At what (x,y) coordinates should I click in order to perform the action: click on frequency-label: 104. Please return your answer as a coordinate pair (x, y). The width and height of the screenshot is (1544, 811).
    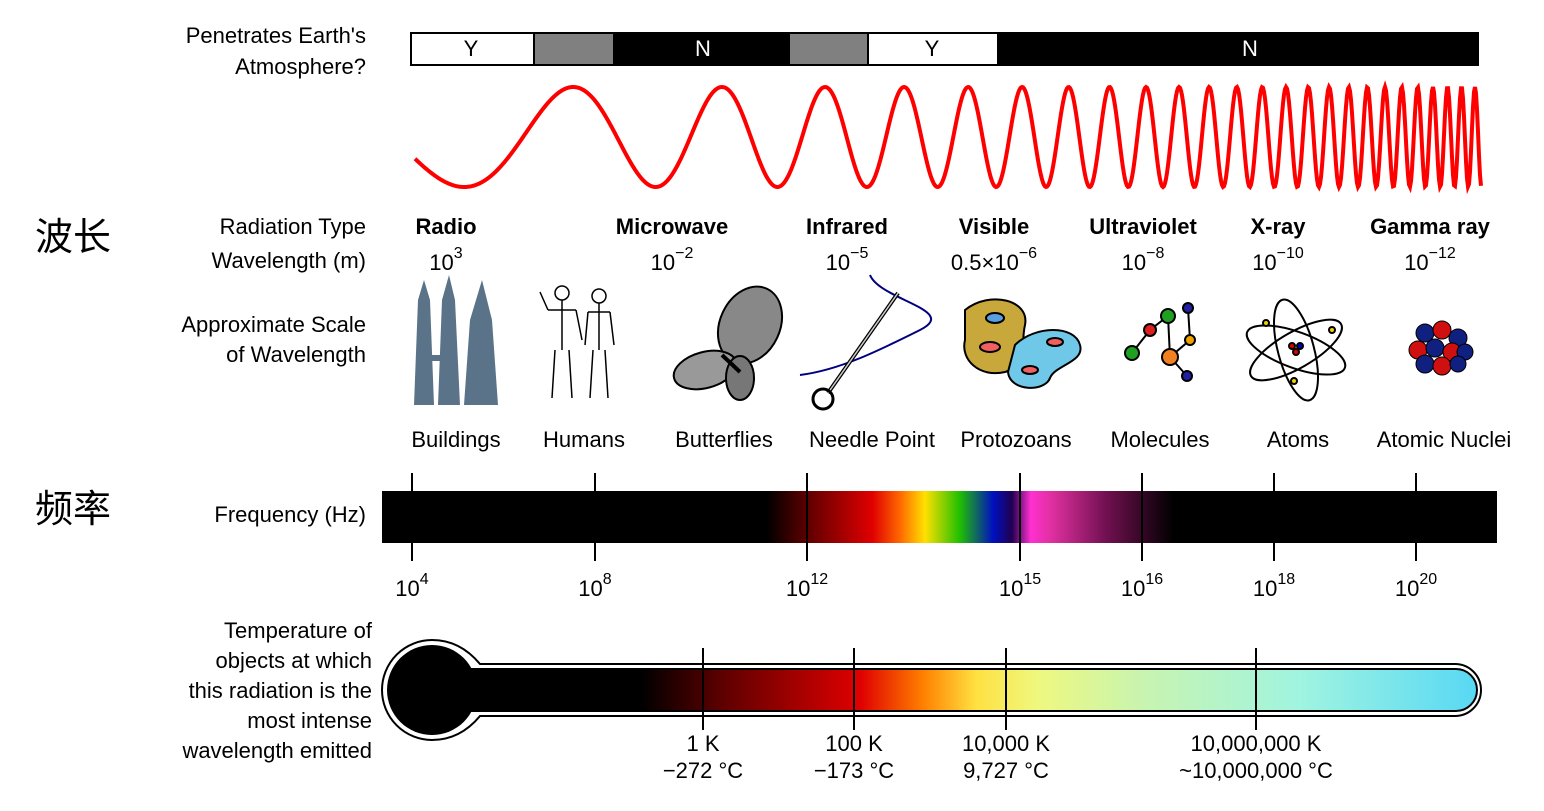
    Looking at the image, I should click on (411, 585).